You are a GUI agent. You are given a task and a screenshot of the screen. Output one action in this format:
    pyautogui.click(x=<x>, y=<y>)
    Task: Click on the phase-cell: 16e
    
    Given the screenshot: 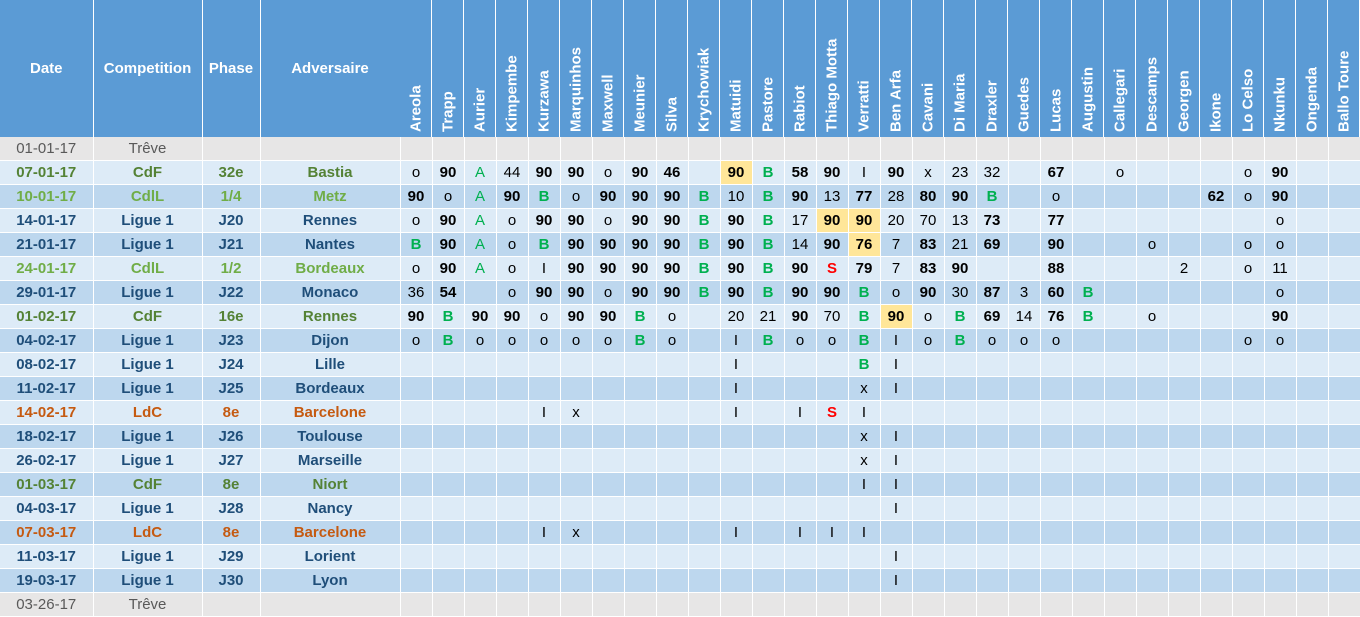 What is the action you would take?
    pyautogui.click(x=231, y=316)
    